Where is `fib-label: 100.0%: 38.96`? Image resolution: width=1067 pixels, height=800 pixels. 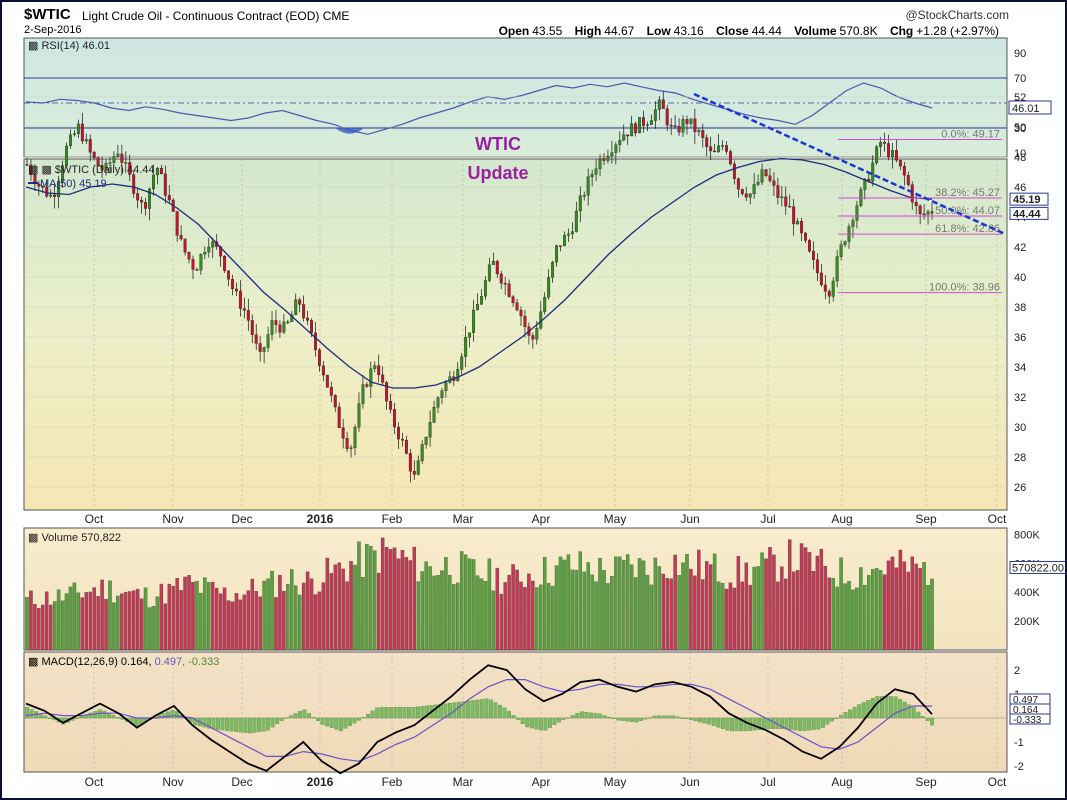
fib-label: 100.0%: 38.96 is located at coordinates (964, 288).